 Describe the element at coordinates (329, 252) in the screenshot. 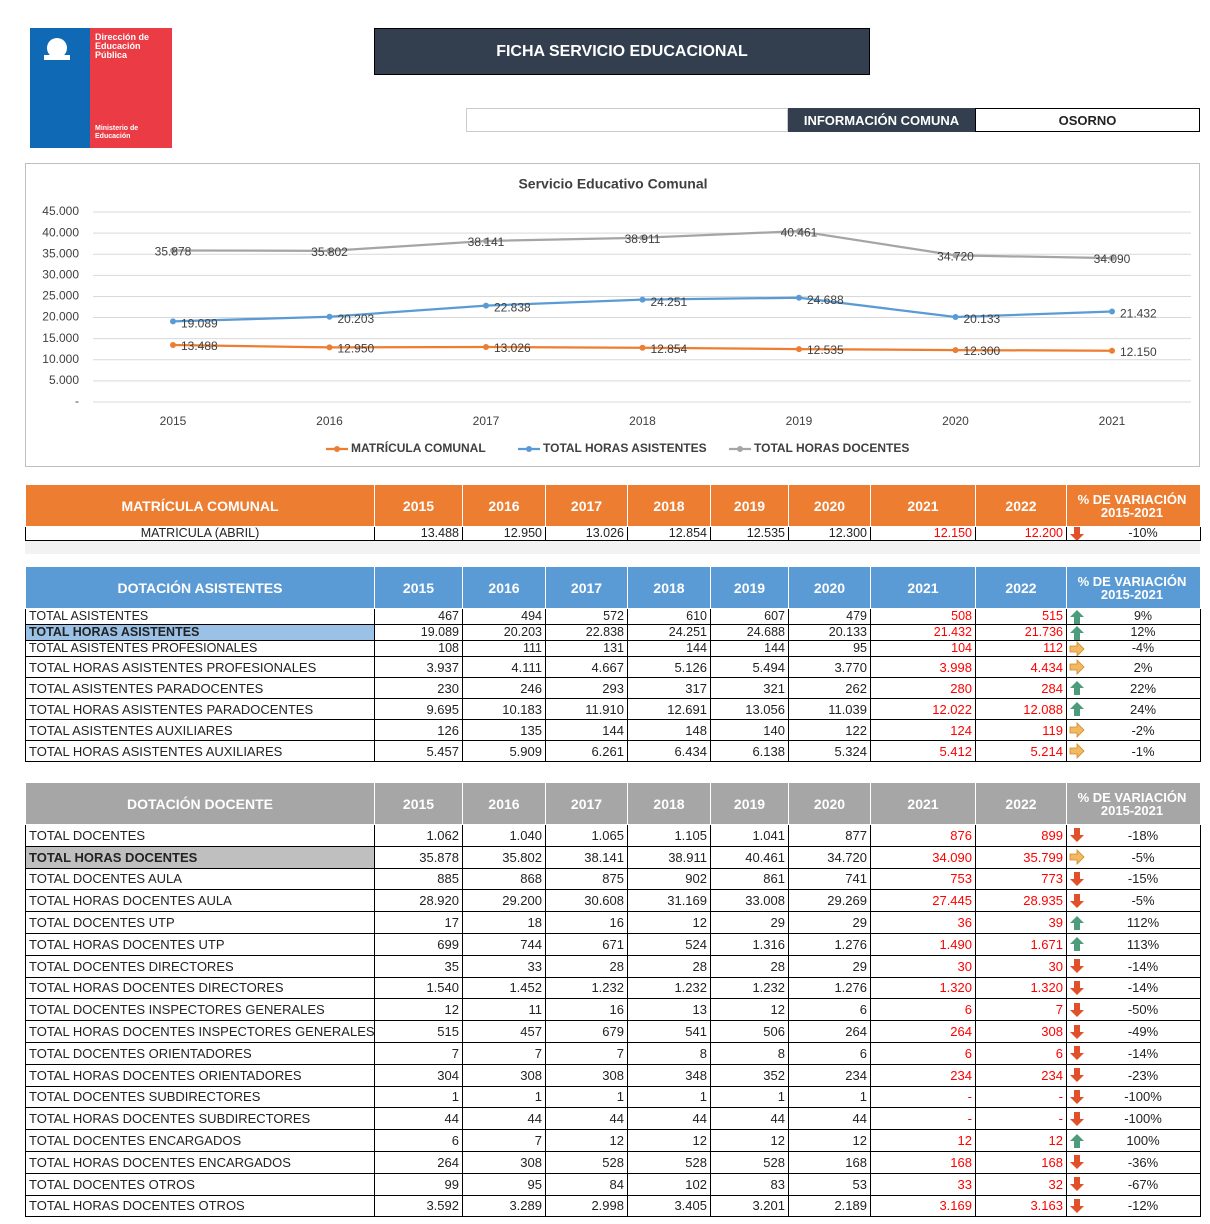

I see `data-label: 35.802` at that location.